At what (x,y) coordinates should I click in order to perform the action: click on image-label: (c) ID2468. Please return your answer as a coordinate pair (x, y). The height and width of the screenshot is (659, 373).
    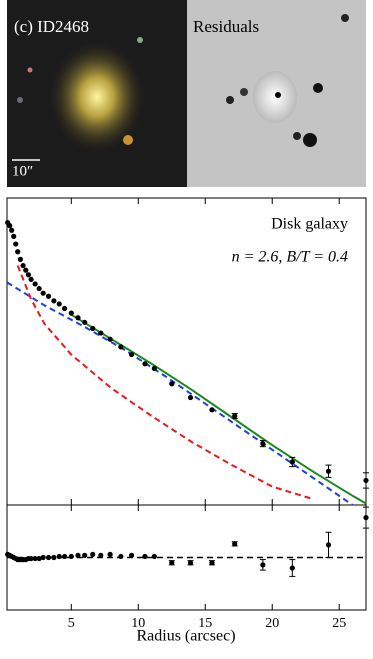
    Looking at the image, I should click on (51, 26).